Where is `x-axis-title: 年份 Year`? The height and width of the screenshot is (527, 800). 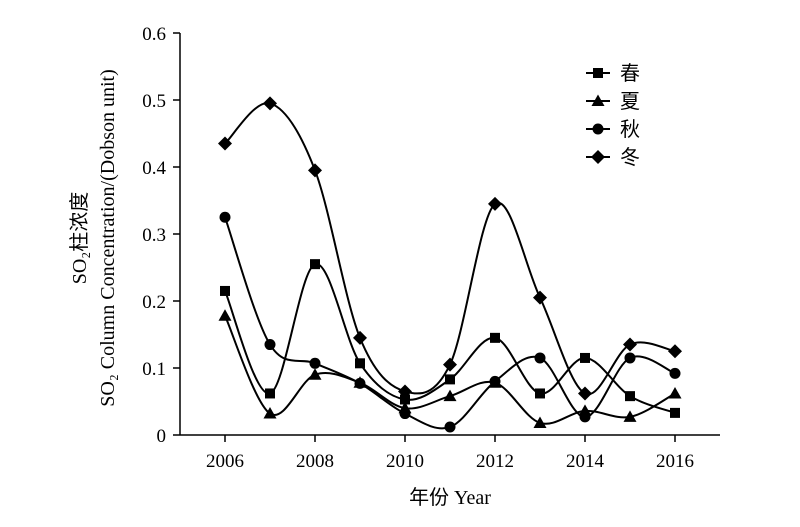 x-axis-title: 年份 Year is located at coordinates (450, 497).